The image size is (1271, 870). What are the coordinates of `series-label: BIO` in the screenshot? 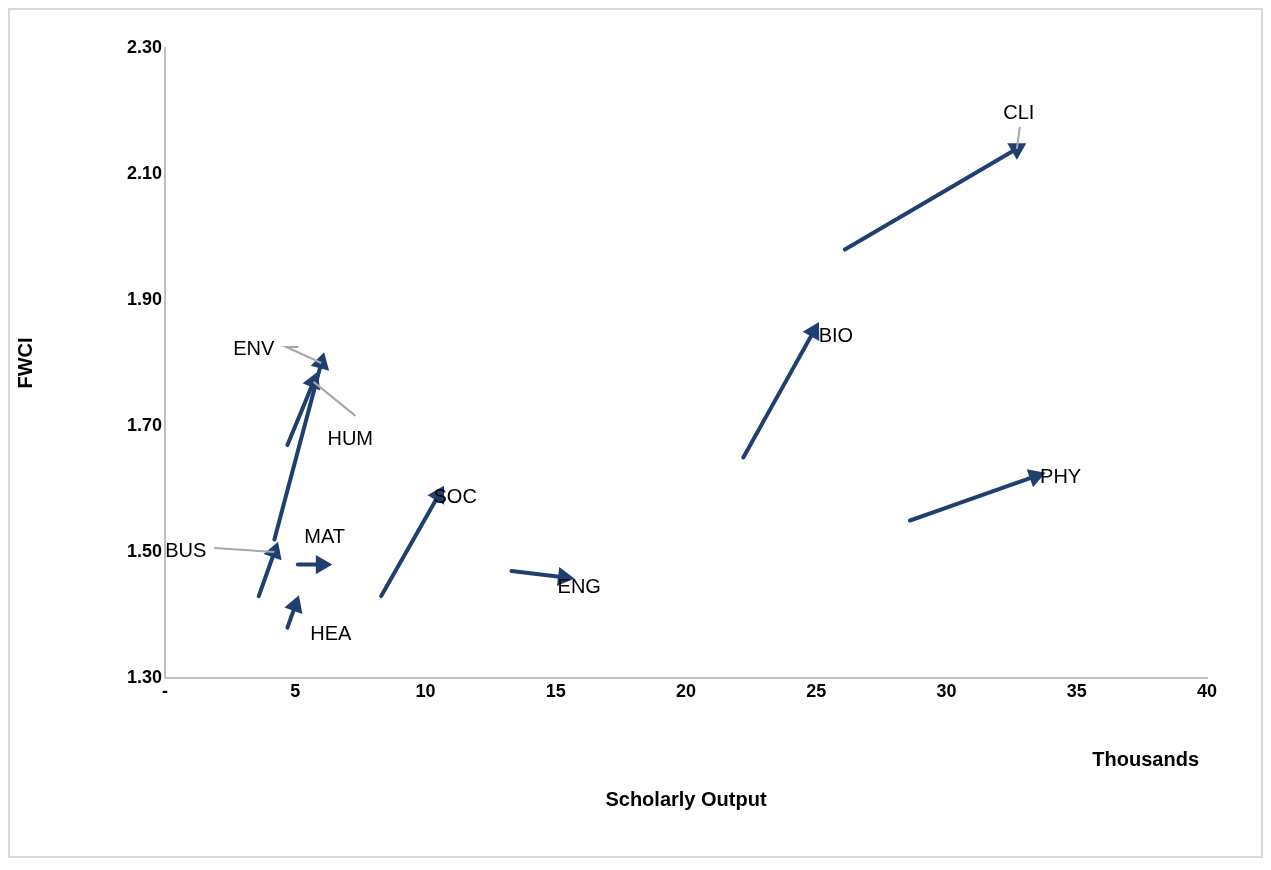 It's located at (836, 335).